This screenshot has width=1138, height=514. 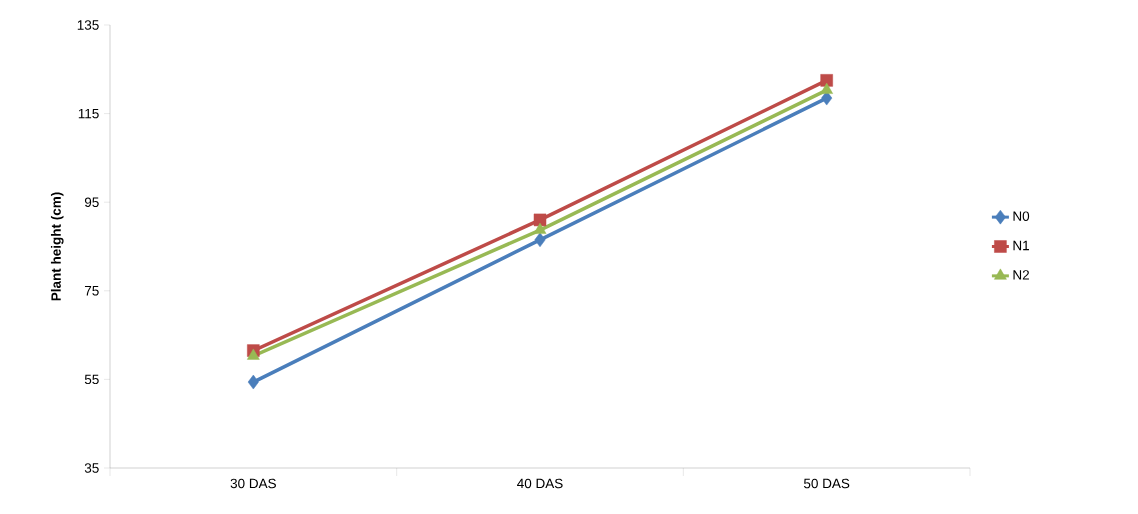 What do you see at coordinates (540, 483) in the screenshot?
I see `x-tick-label: 40 DAS` at bounding box center [540, 483].